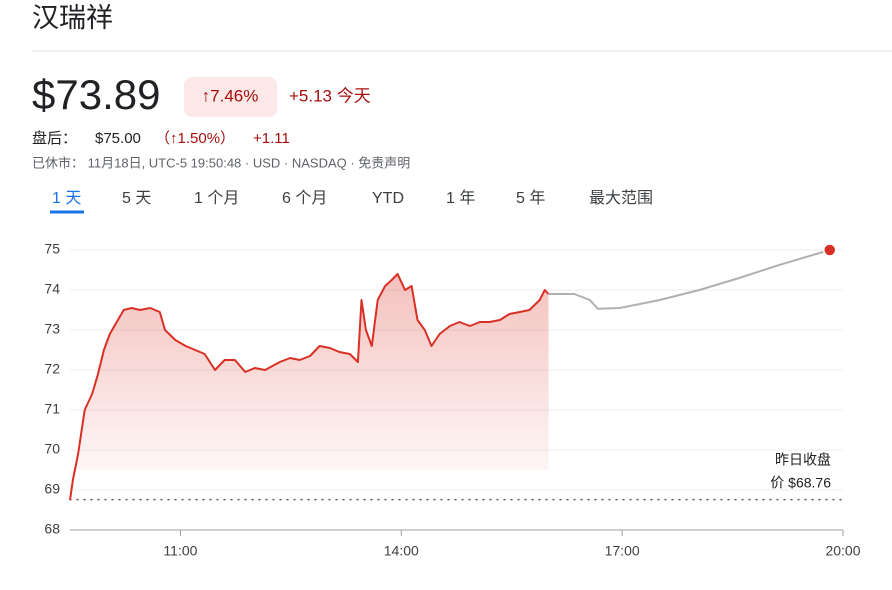  Describe the element at coordinates (195, 138) in the screenshot. I see `after-hours-pct: （↑1.50%）` at that location.